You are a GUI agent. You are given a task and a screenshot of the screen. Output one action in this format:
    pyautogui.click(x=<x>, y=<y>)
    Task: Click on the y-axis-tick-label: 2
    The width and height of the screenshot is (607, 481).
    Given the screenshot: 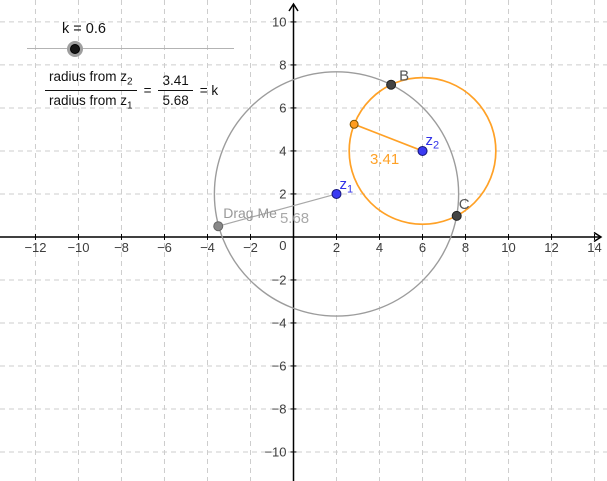 What is the action you would take?
    pyautogui.click(x=282, y=193)
    